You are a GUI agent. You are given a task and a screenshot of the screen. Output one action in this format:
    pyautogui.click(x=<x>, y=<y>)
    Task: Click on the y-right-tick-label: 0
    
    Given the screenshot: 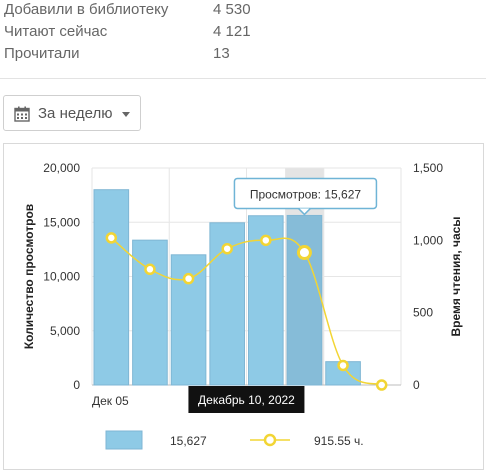 What is the action you would take?
    pyautogui.click(x=416, y=385)
    